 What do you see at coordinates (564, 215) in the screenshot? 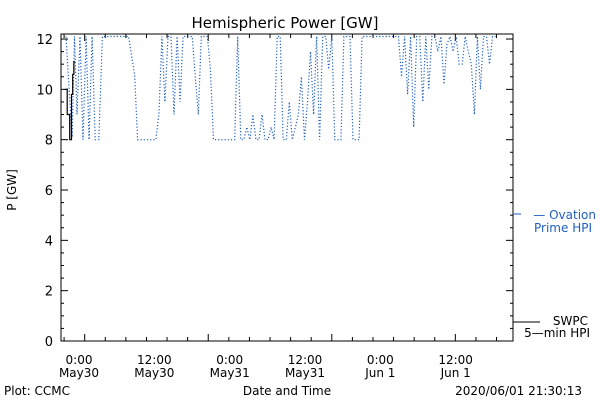
I see `legend-ovation-line1: — Ovation` at bounding box center [564, 215].